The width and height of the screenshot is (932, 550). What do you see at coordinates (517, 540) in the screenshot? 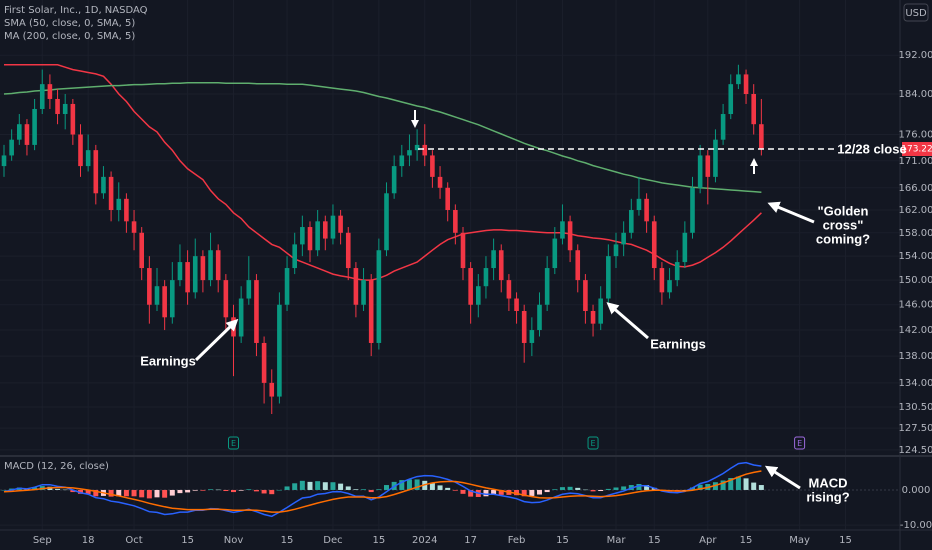
I see `x-tick-label: Feb` at bounding box center [517, 540].